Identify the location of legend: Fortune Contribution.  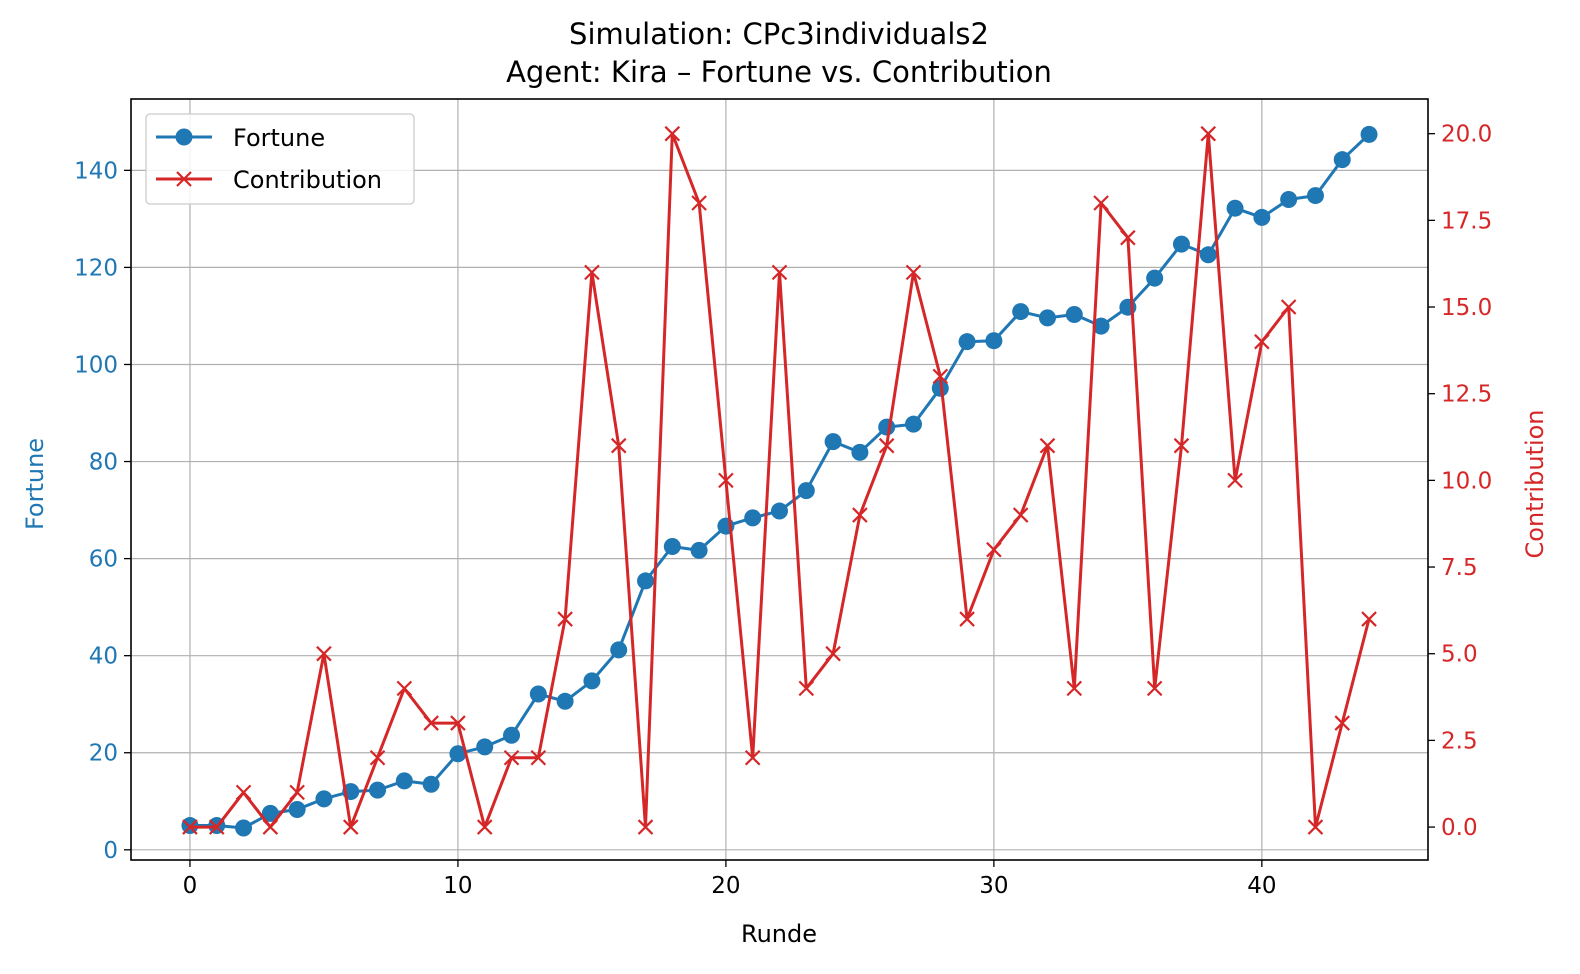
(280, 159).